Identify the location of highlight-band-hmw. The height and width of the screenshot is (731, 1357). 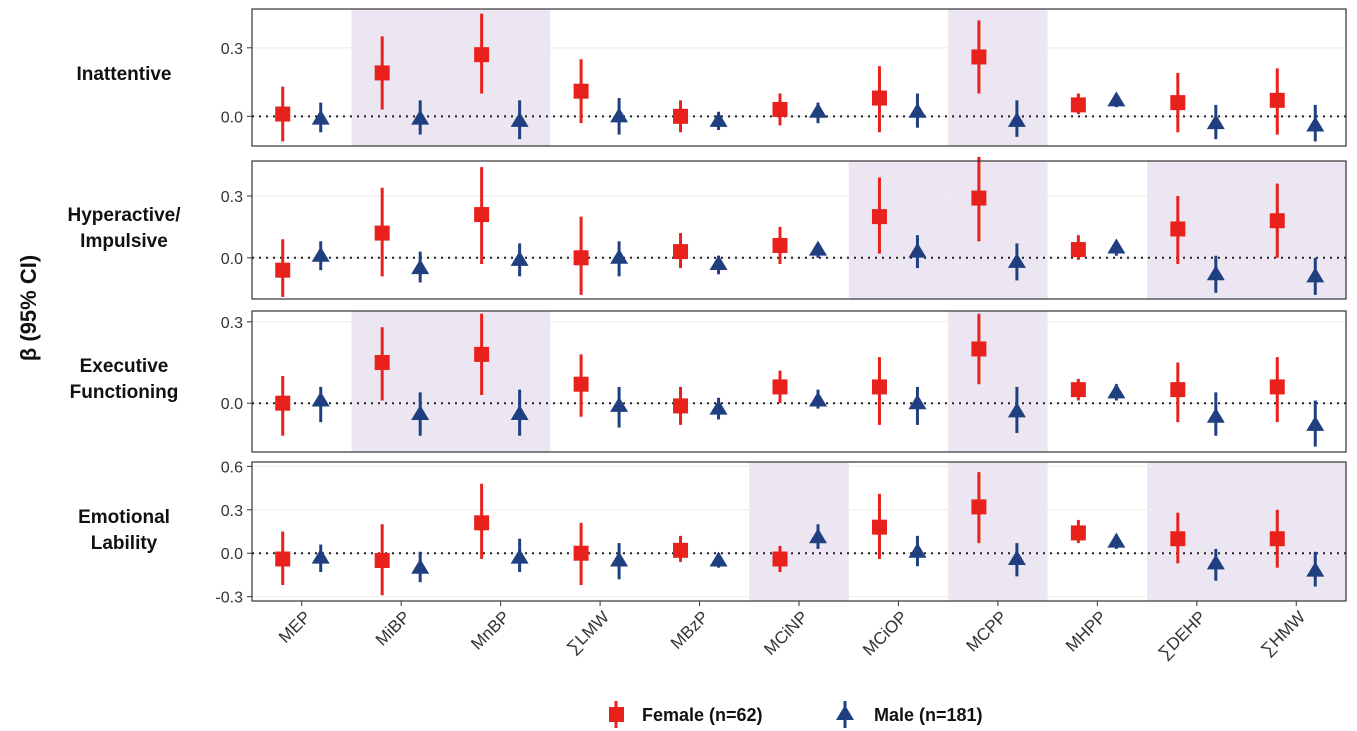
(1296, 531).